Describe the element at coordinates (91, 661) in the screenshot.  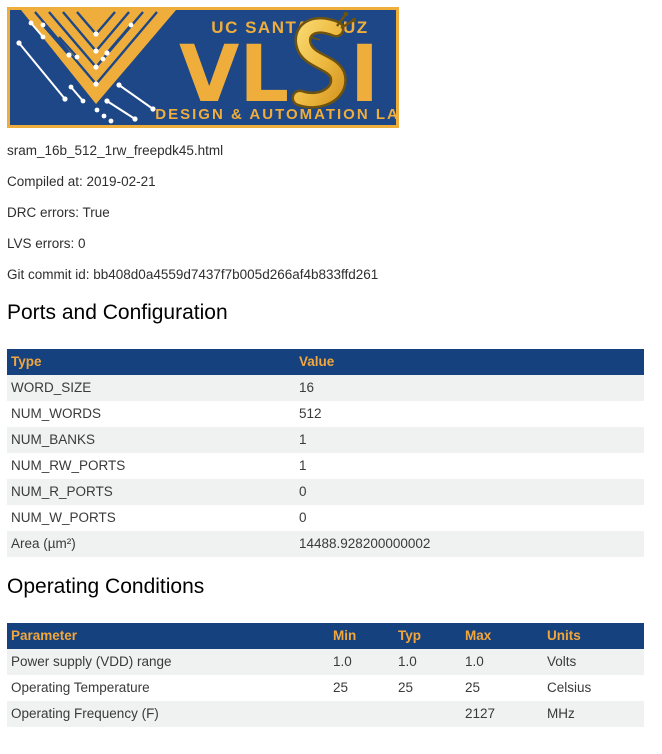
I see `table-cell: Power supply (VDD) range` at that location.